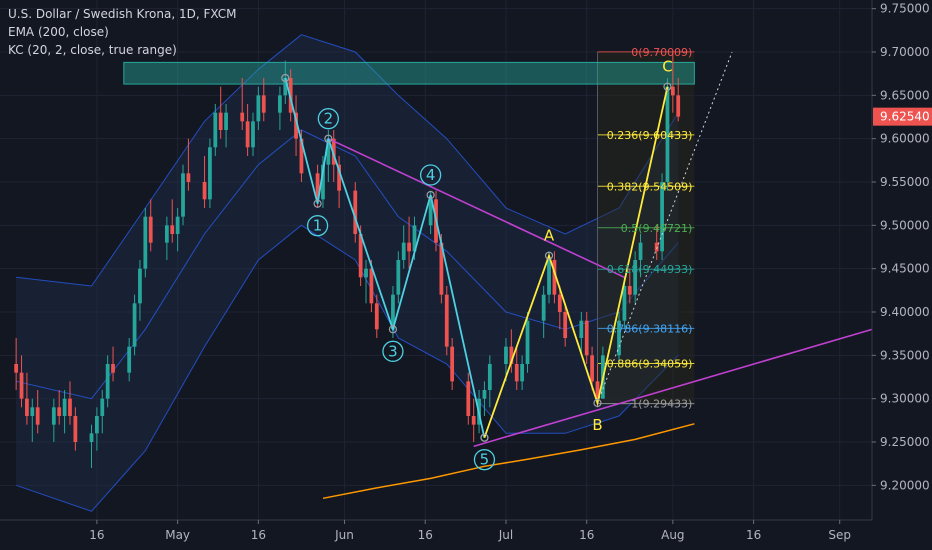 This screenshot has height=550, width=932. I want to click on price-tick-label: 9.25000, so click(905, 442).